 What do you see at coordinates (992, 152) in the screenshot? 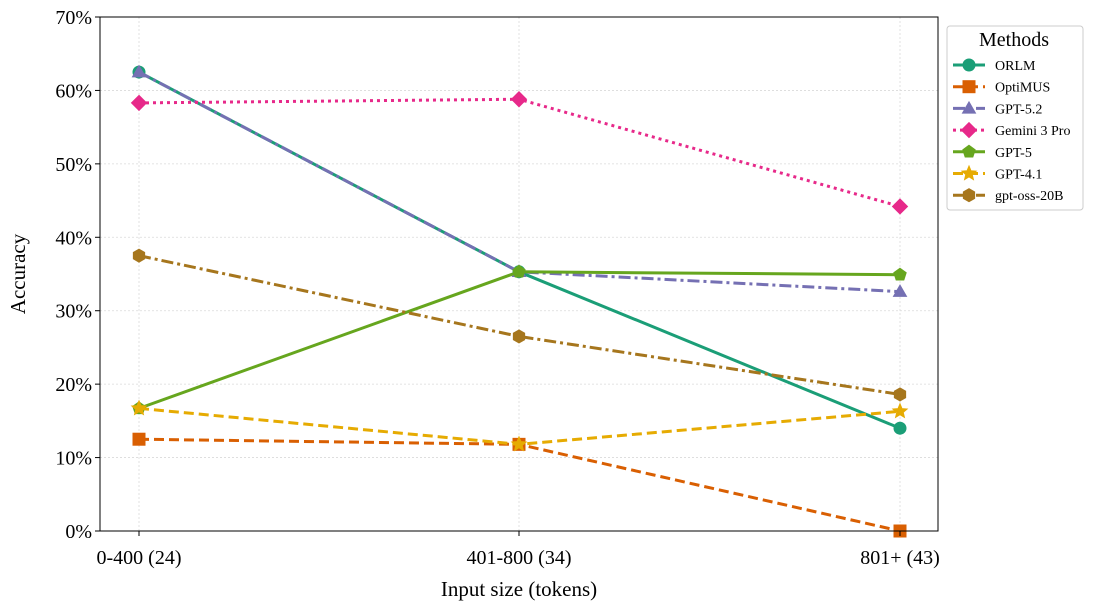
I see `legend-item-gpt-5: GPT-5` at bounding box center [992, 152].